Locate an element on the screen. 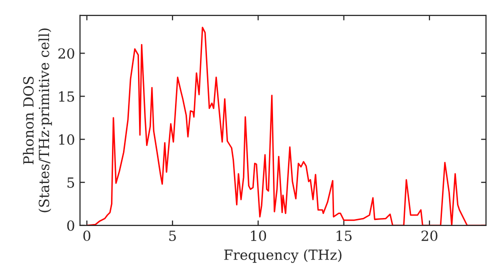 The height and width of the screenshot is (280, 500). x-tick-label: 15 is located at coordinates (344, 236).